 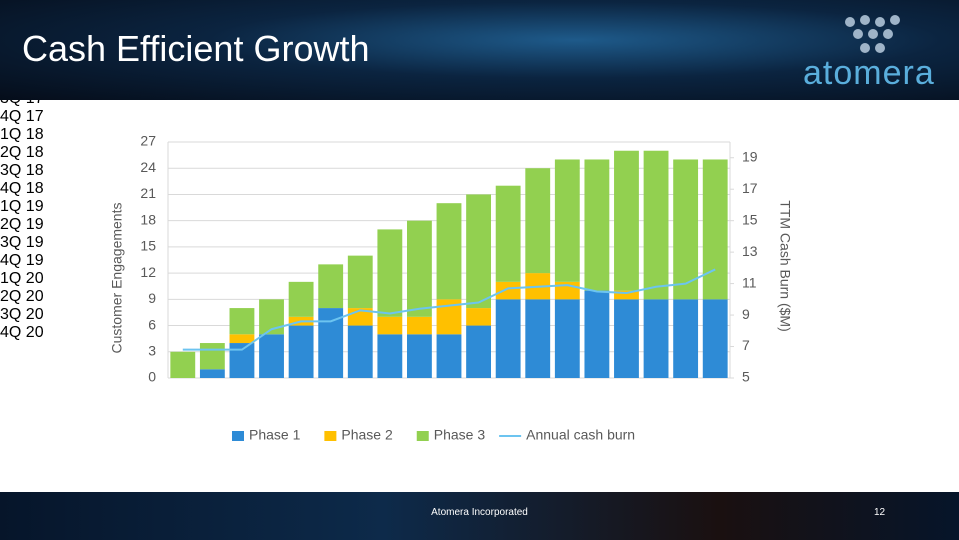 What do you see at coordinates (22, 206) in the screenshot?
I see `x-tick-label: 1Q 19` at bounding box center [22, 206].